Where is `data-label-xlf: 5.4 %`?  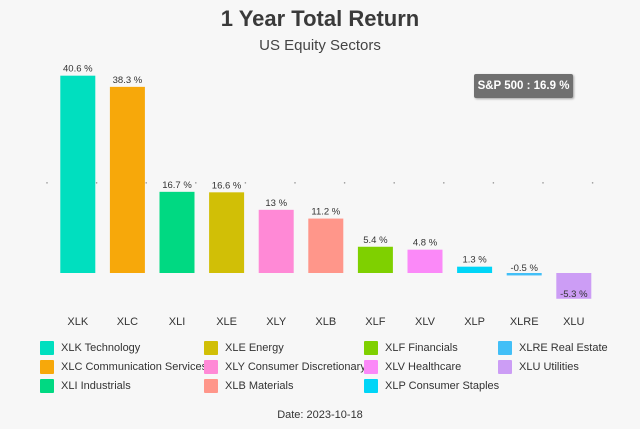
data-label-xlf: 5.4 % is located at coordinates (375, 240).